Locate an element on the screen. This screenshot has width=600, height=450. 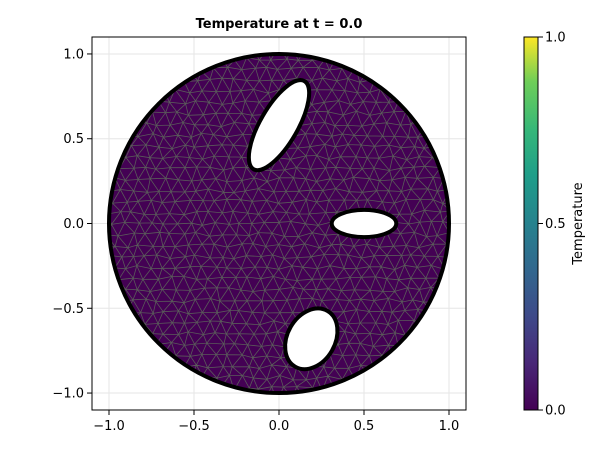
y-tick-label: 0.5 is located at coordinates (73, 139).